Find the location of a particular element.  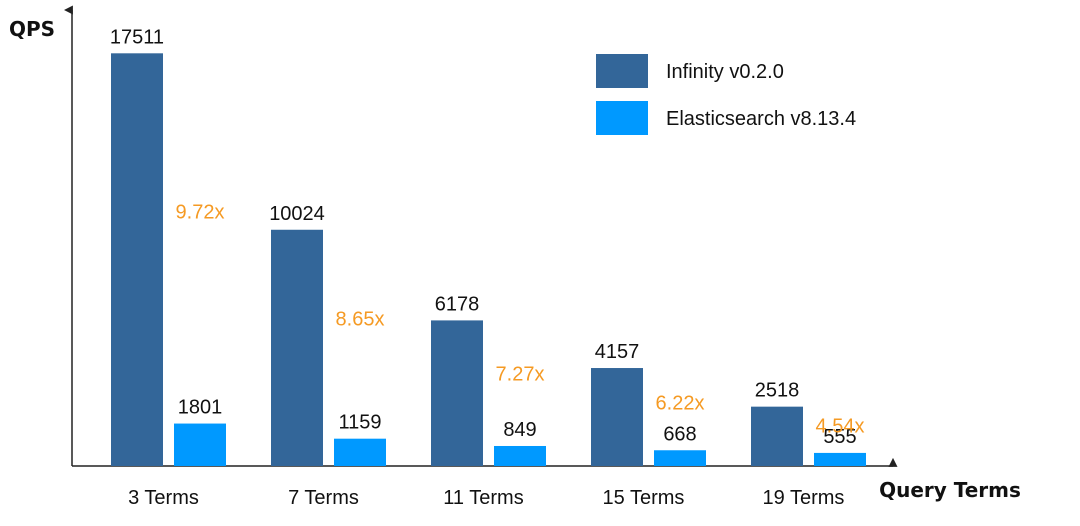

x-tick-label-2: 11 Terms is located at coordinates (483, 498).